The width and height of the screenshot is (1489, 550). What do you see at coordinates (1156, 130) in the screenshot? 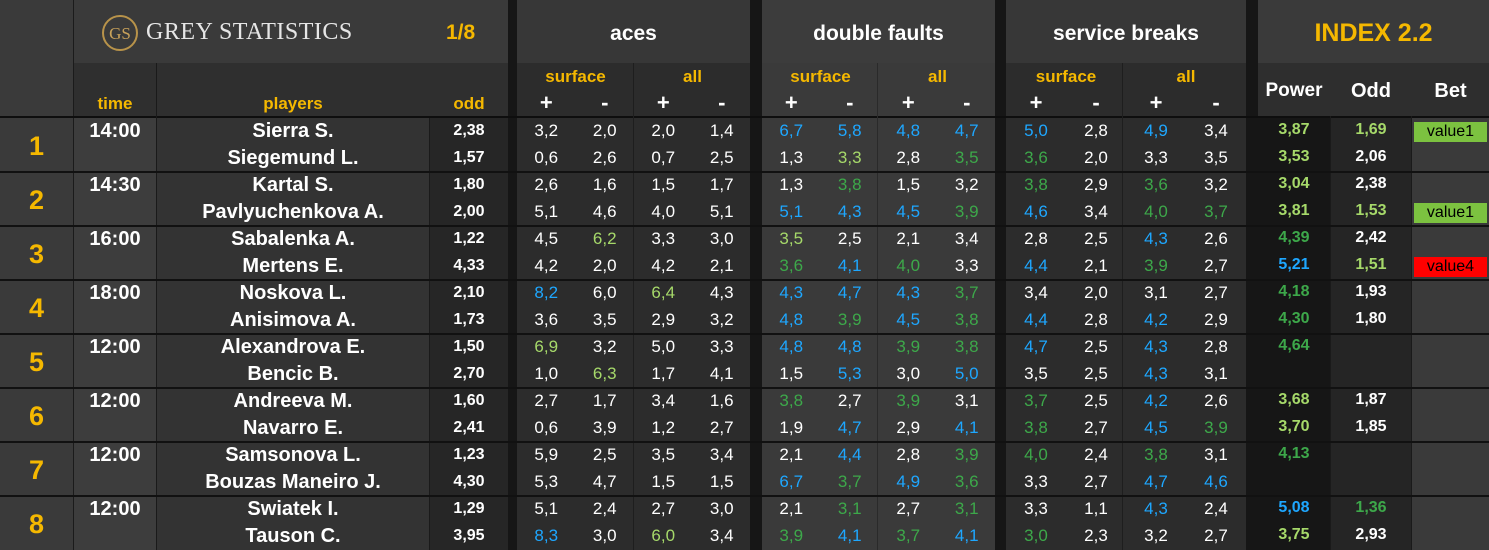
I see `stat-cell: 4,9` at bounding box center [1156, 130].